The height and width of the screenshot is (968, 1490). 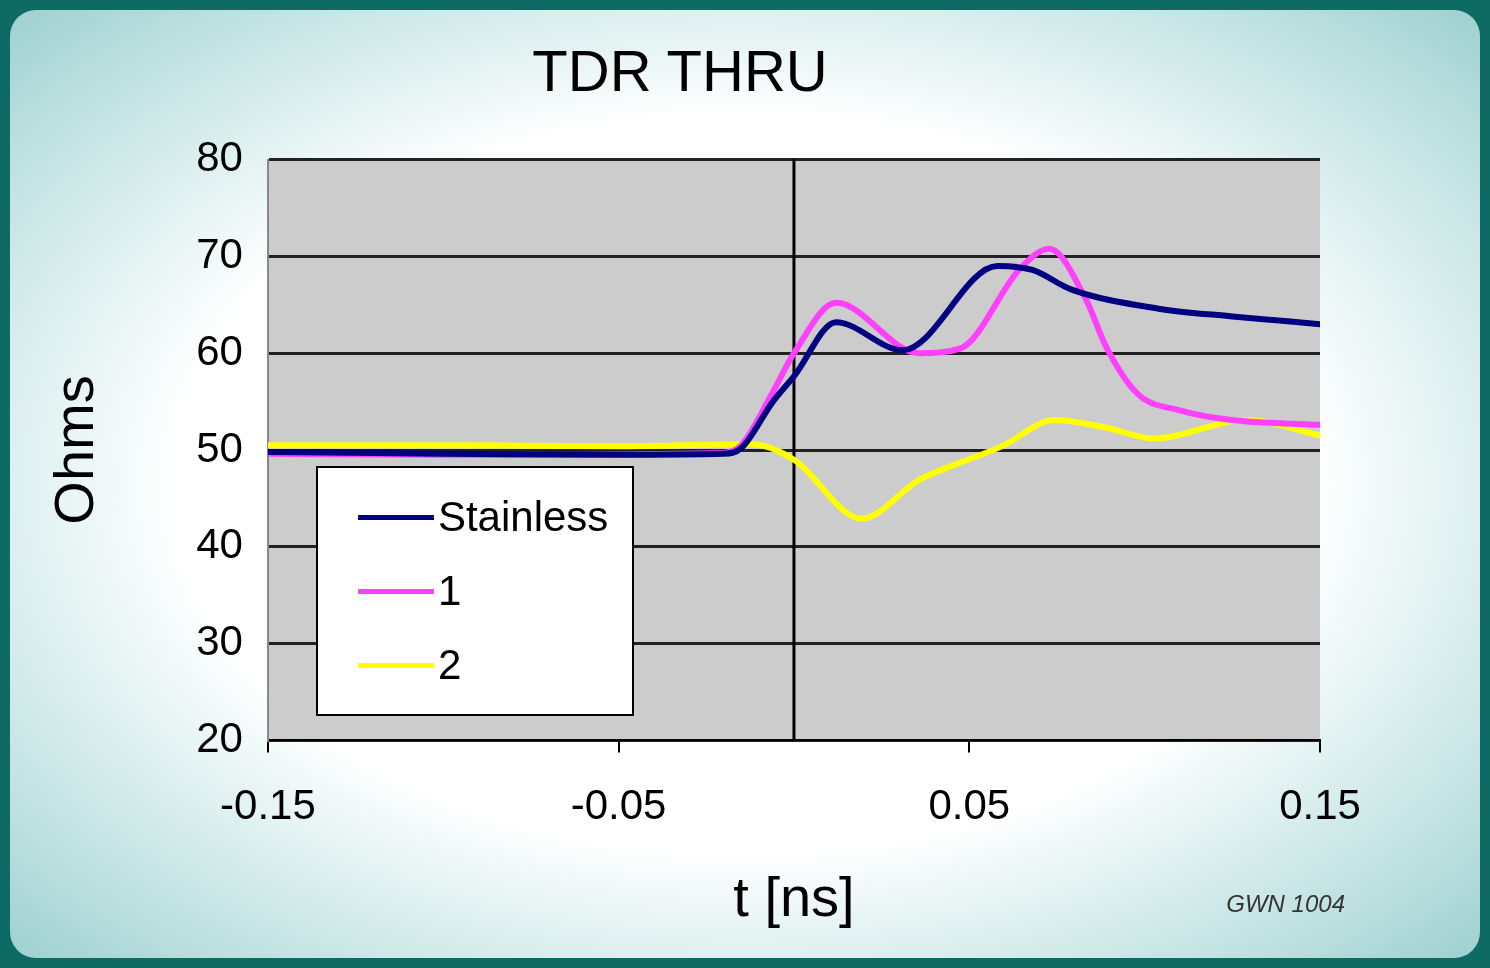 What do you see at coordinates (219, 447) in the screenshot?
I see `y-tick-label: 50` at bounding box center [219, 447].